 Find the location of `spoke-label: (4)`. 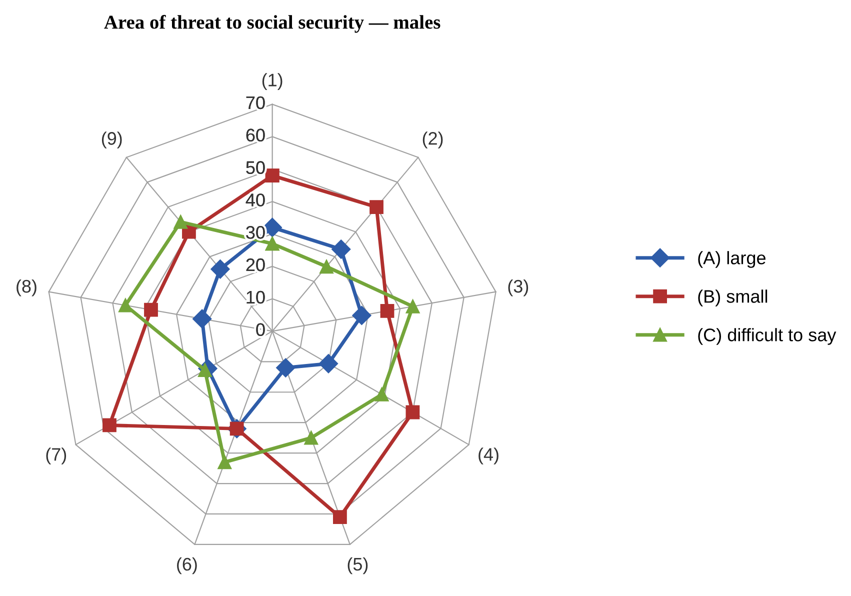

spoke-label: (4) is located at coordinates (488, 456).